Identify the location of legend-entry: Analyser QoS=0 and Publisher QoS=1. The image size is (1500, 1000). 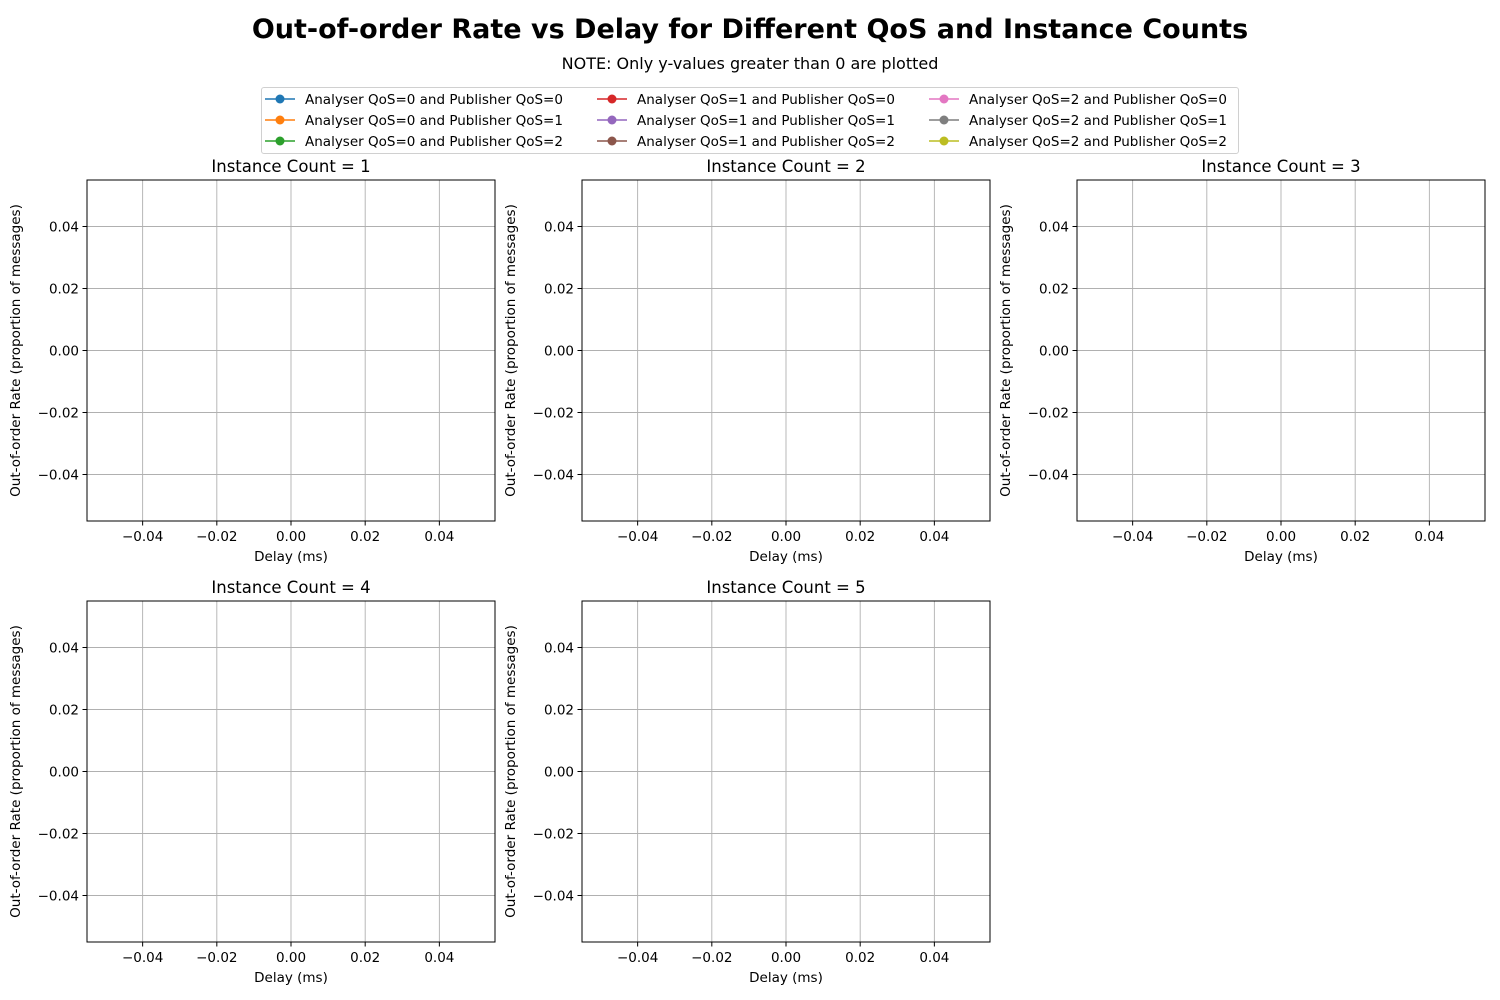
(414, 121).